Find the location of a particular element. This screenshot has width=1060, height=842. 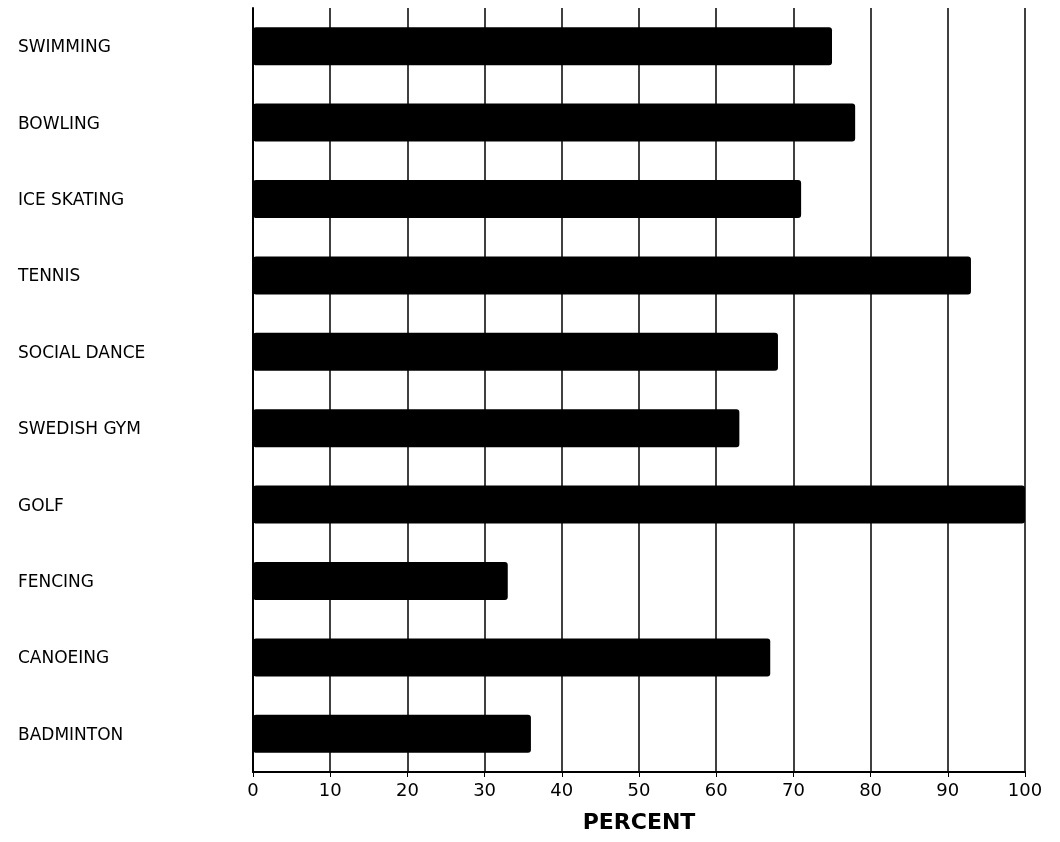

x-tick-label: 10 is located at coordinates (330, 789).